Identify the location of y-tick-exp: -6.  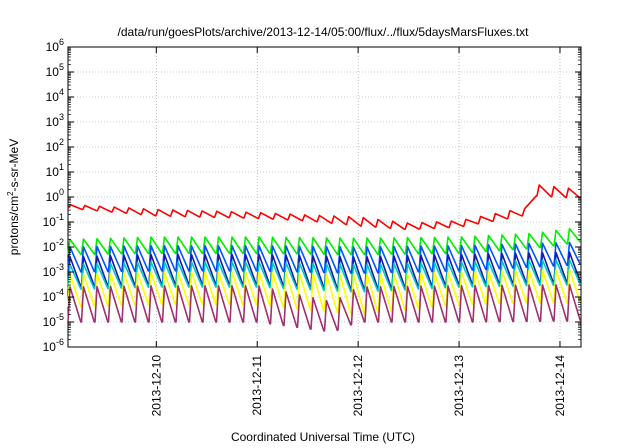
(60, 342).